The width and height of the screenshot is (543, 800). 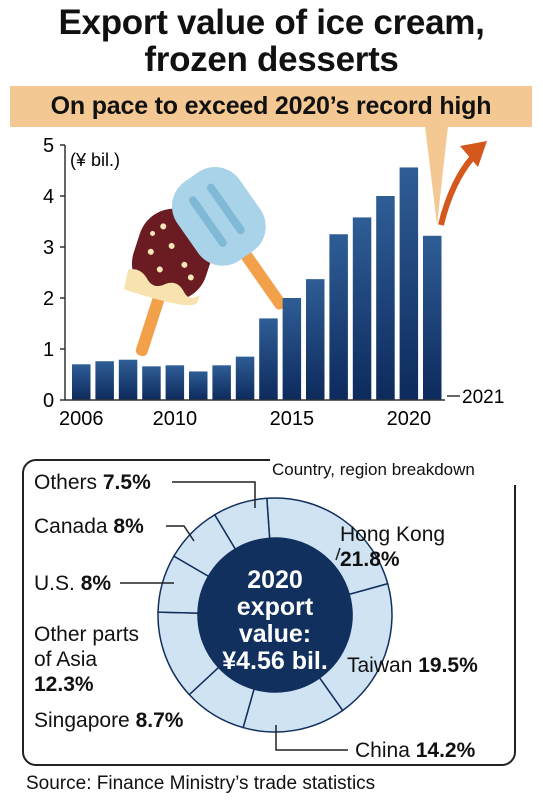 I want to click on y-axis-unit: (¥ bil.), so click(x=95, y=160).